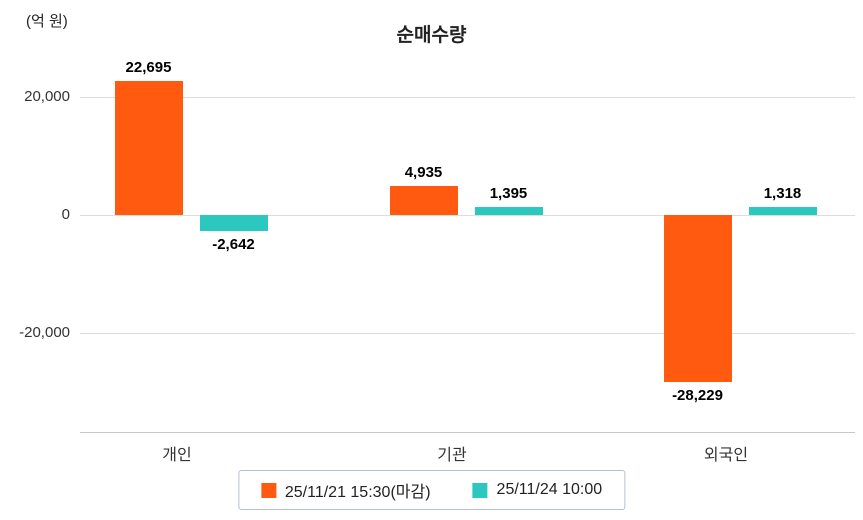 The image size is (863, 520). I want to click on y-tick-label: 0, so click(65, 214).